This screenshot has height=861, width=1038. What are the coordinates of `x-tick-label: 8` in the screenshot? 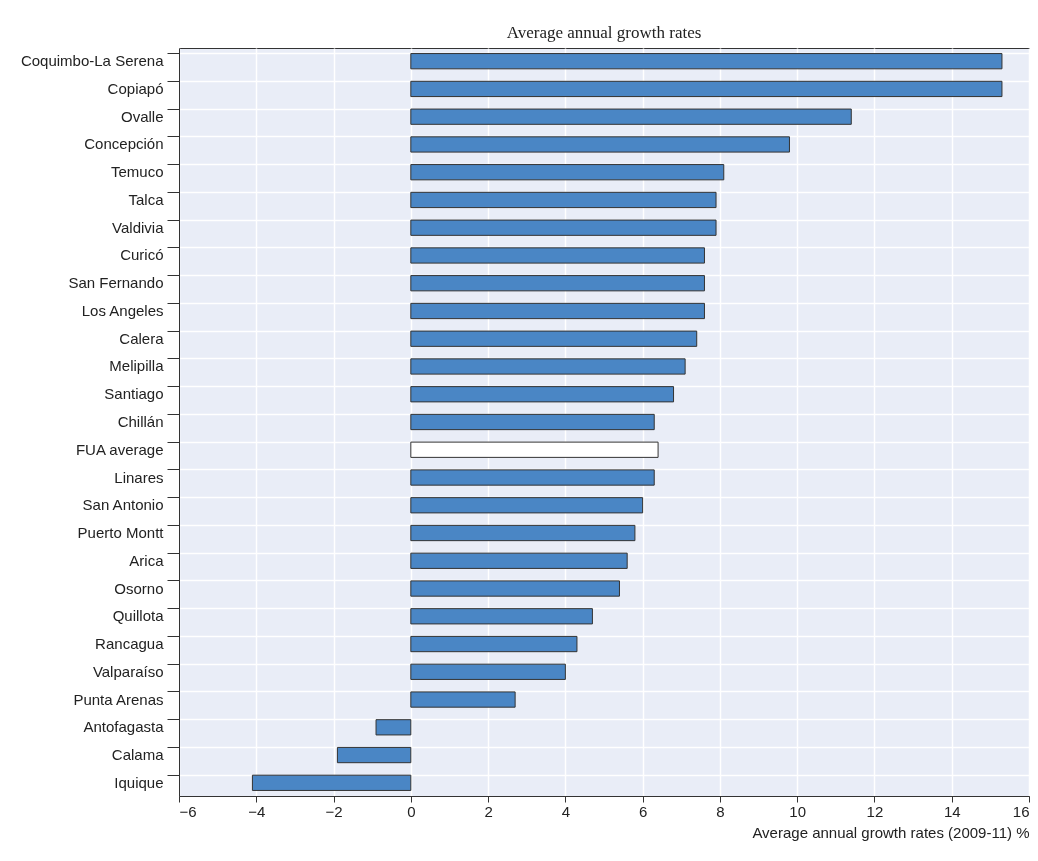 It's located at (720, 811).